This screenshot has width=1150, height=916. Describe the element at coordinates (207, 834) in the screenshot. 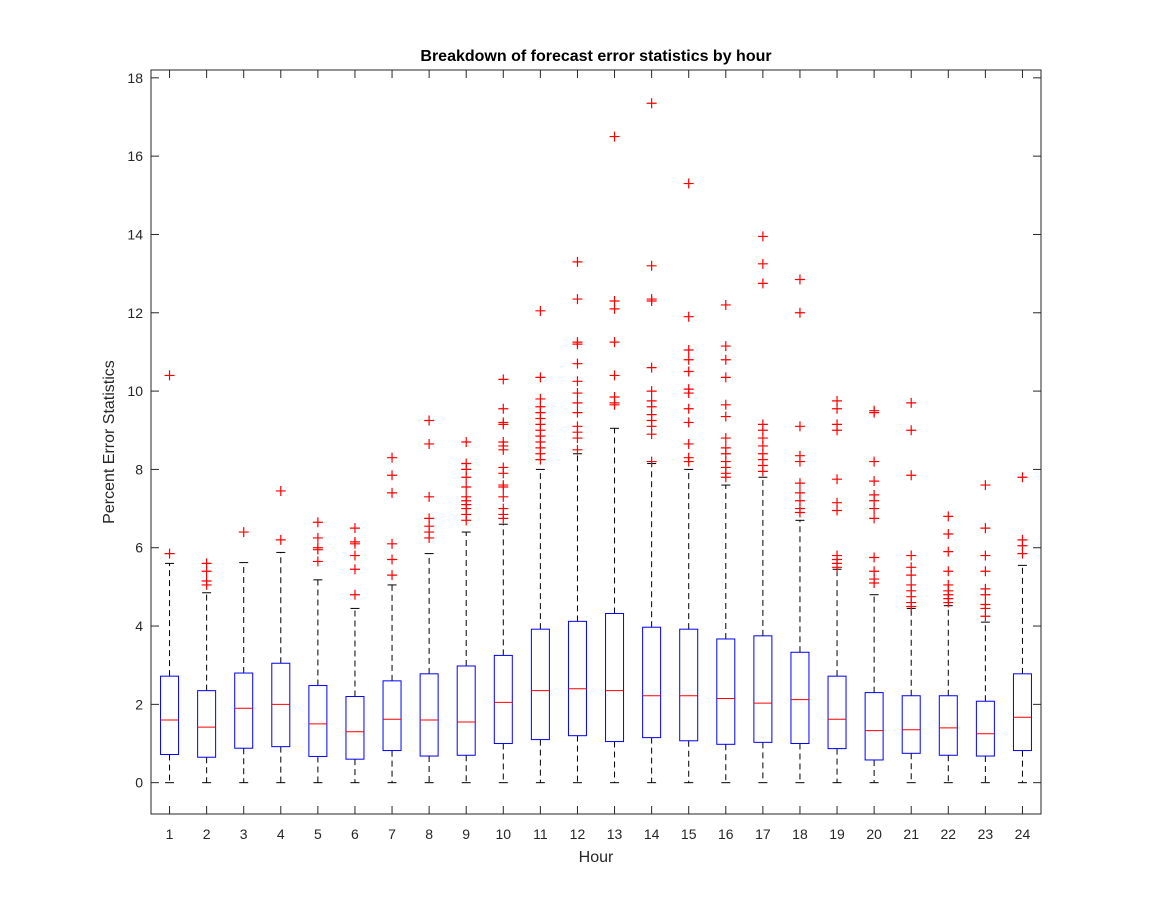

I see `x-tick-label: 2` at that location.